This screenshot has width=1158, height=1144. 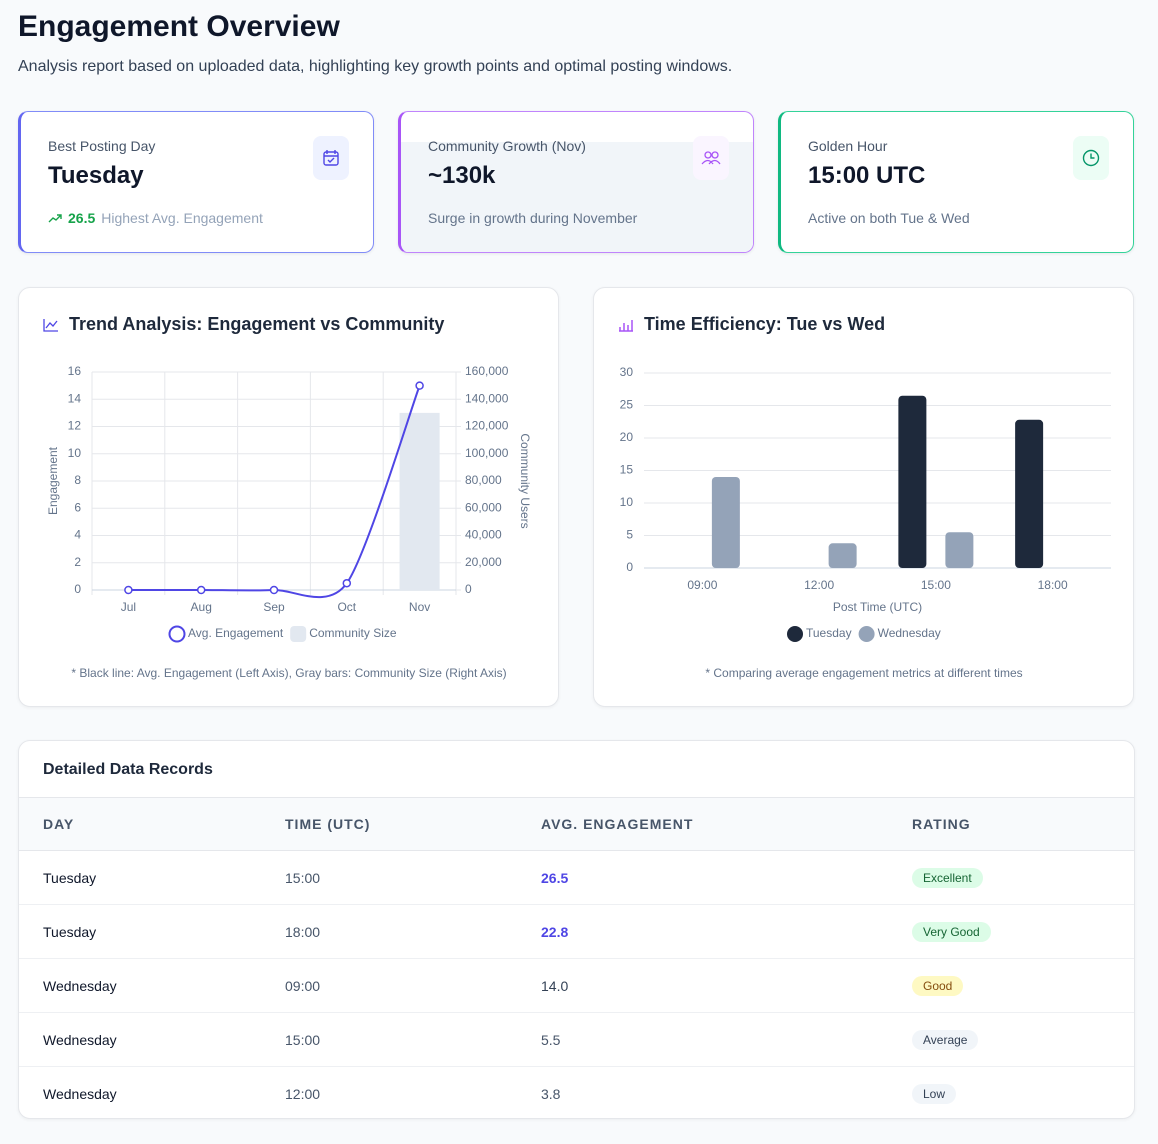 I want to click on chart-heading: Time Efficiency: Tue vs Wed, so click(x=751, y=324).